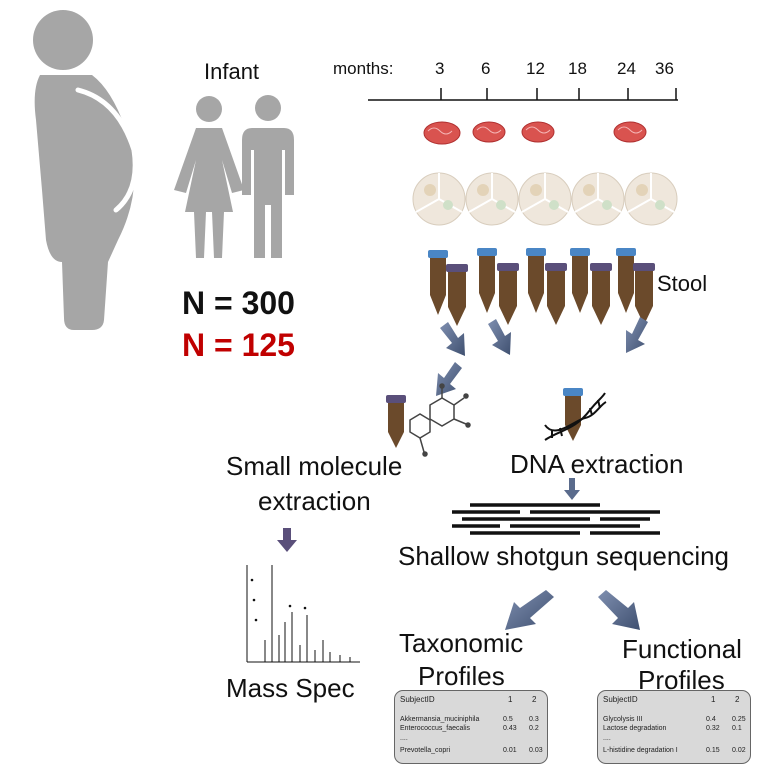 The image size is (768, 777). What do you see at coordinates (711, 719) in the screenshot?
I see `table-cell: 0.4` at bounding box center [711, 719].